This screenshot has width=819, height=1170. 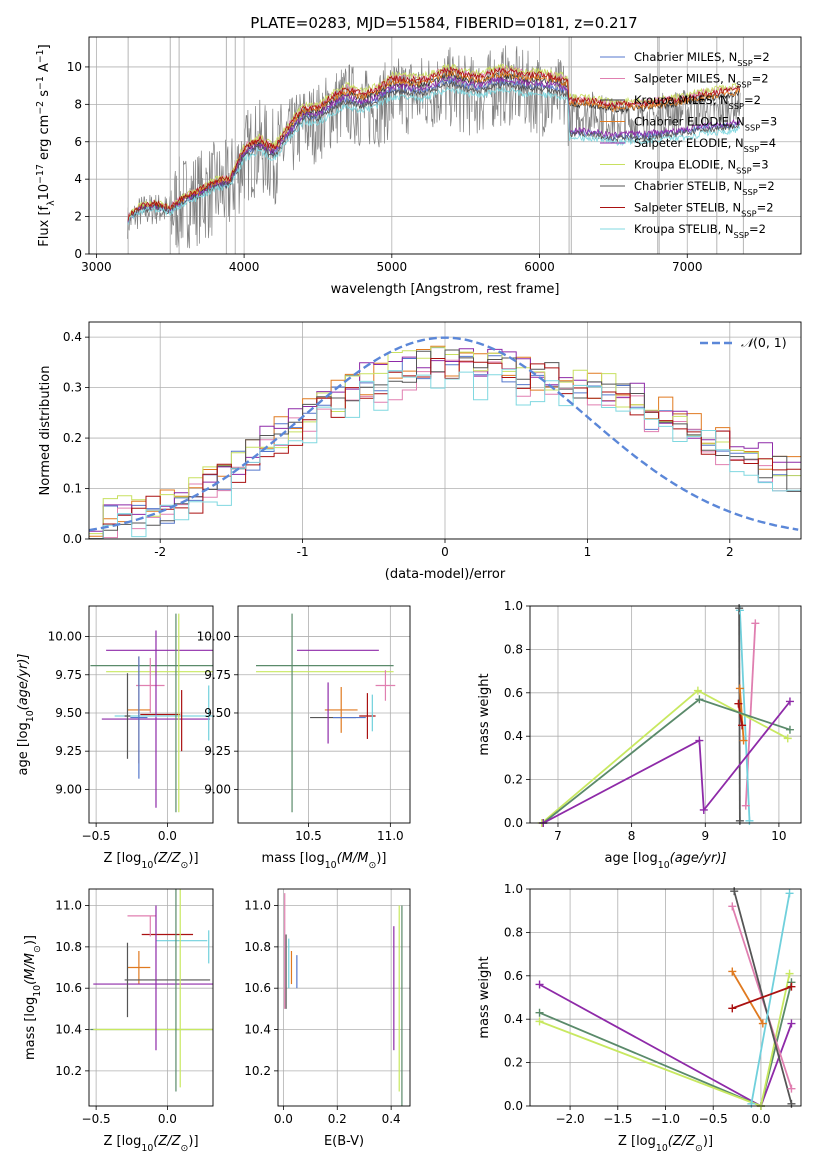 I want to click on y-tick-label: 0.2, so click(x=72, y=438).